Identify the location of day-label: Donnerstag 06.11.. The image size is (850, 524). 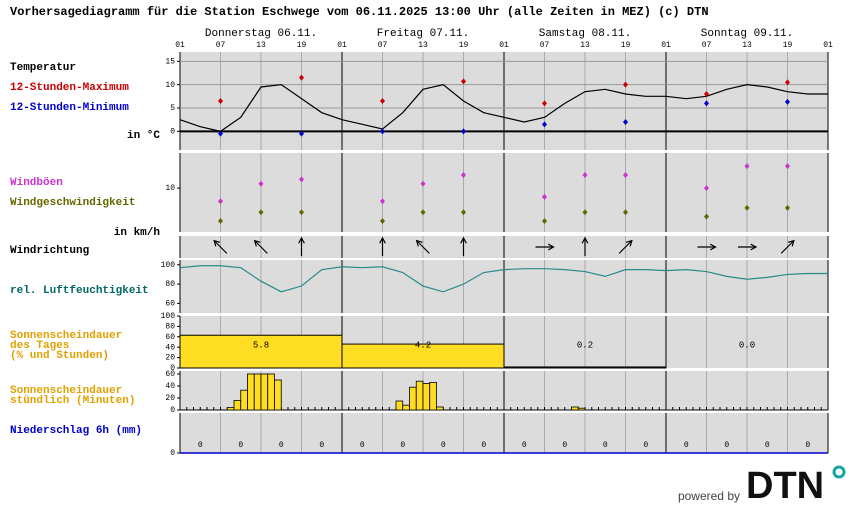
(261, 34).